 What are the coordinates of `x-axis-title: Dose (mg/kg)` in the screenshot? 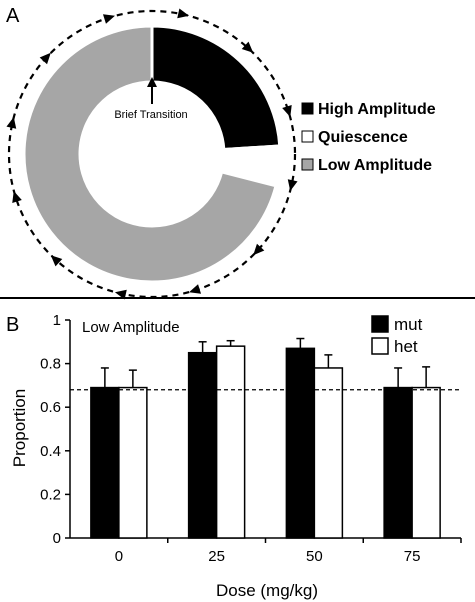 It's located at (267, 590).